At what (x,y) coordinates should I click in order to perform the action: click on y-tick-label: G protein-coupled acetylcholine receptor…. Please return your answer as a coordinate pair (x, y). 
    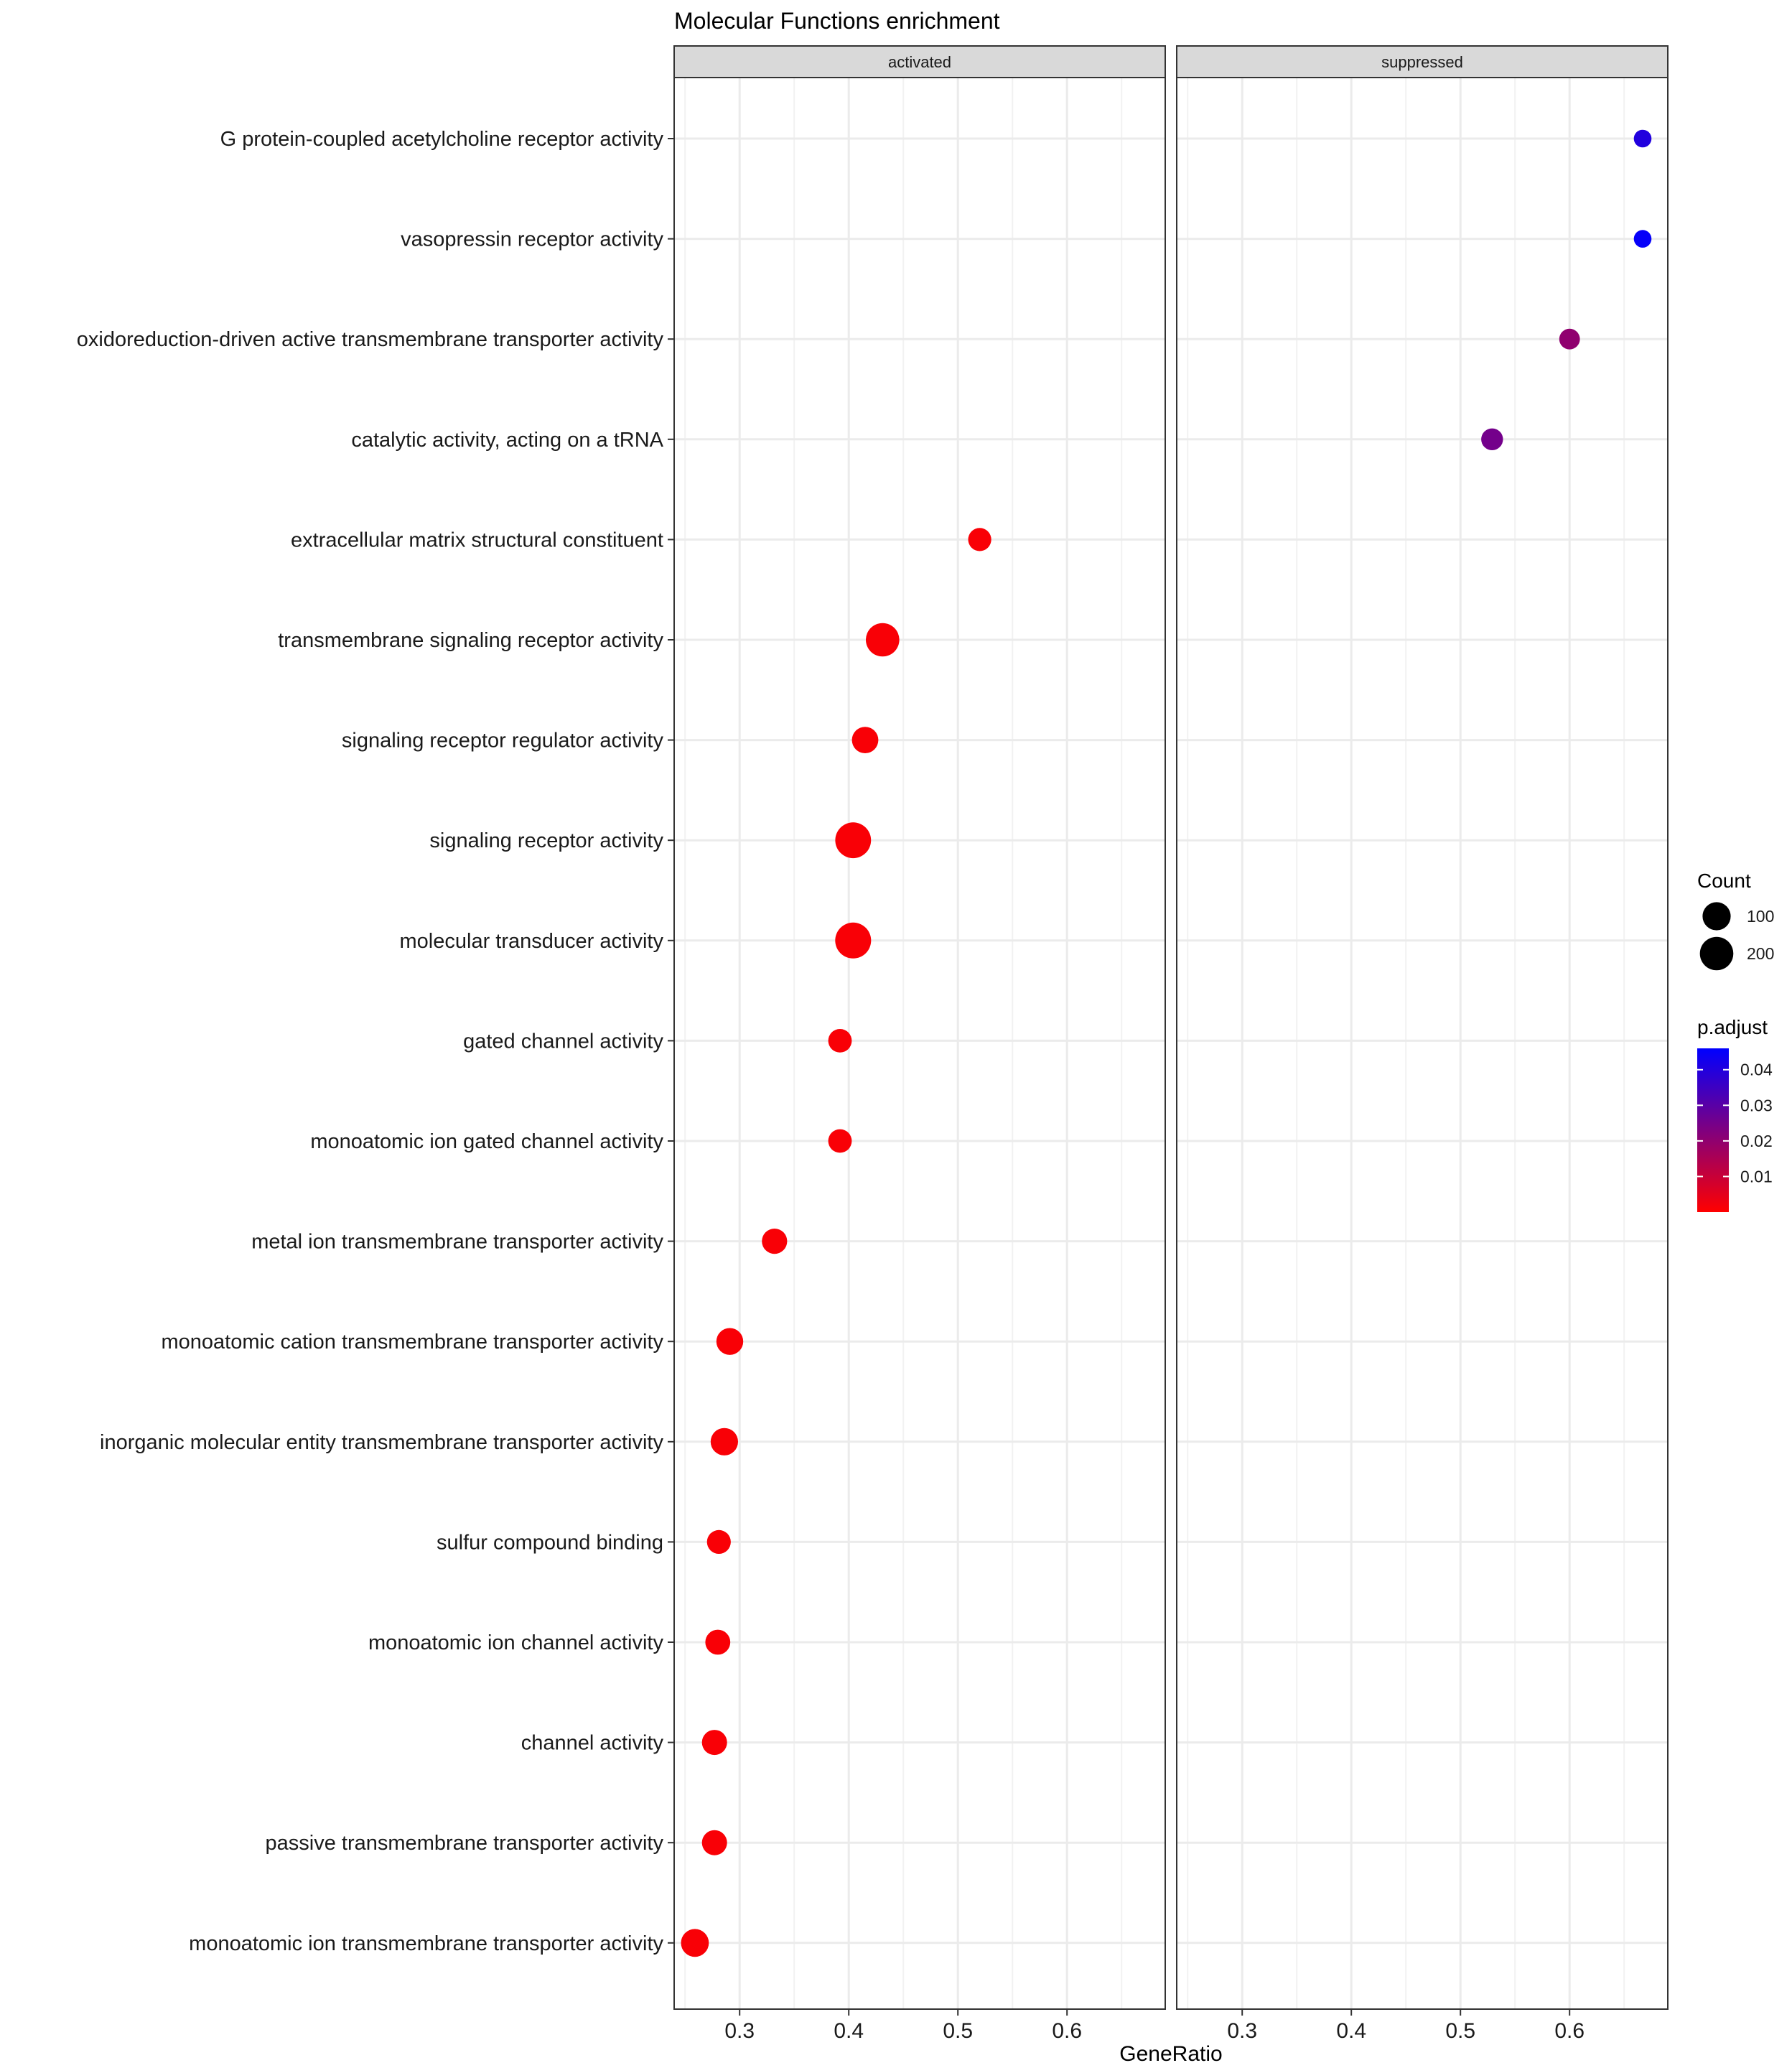
    Looking at the image, I should click on (442, 139).